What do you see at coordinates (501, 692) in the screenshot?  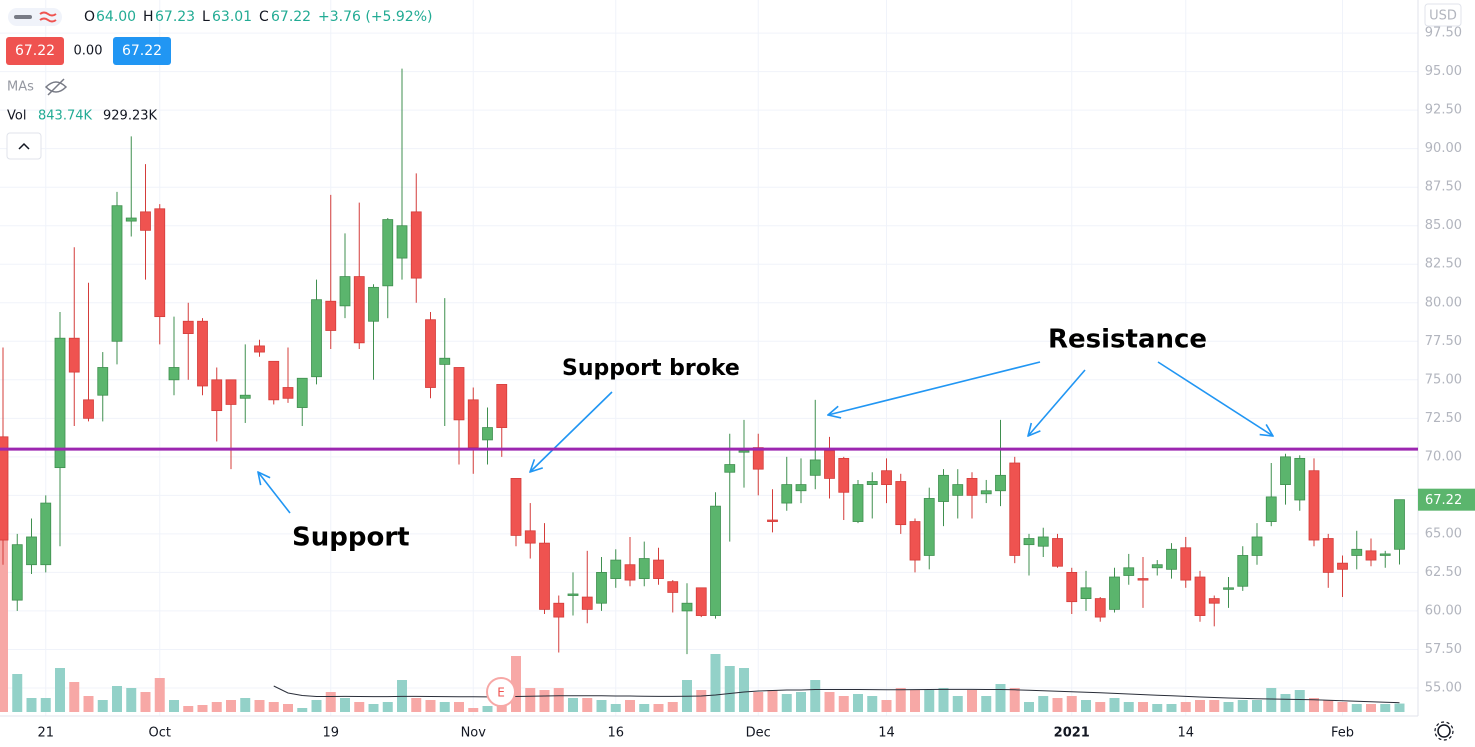 I see `earnings-icon` at bounding box center [501, 692].